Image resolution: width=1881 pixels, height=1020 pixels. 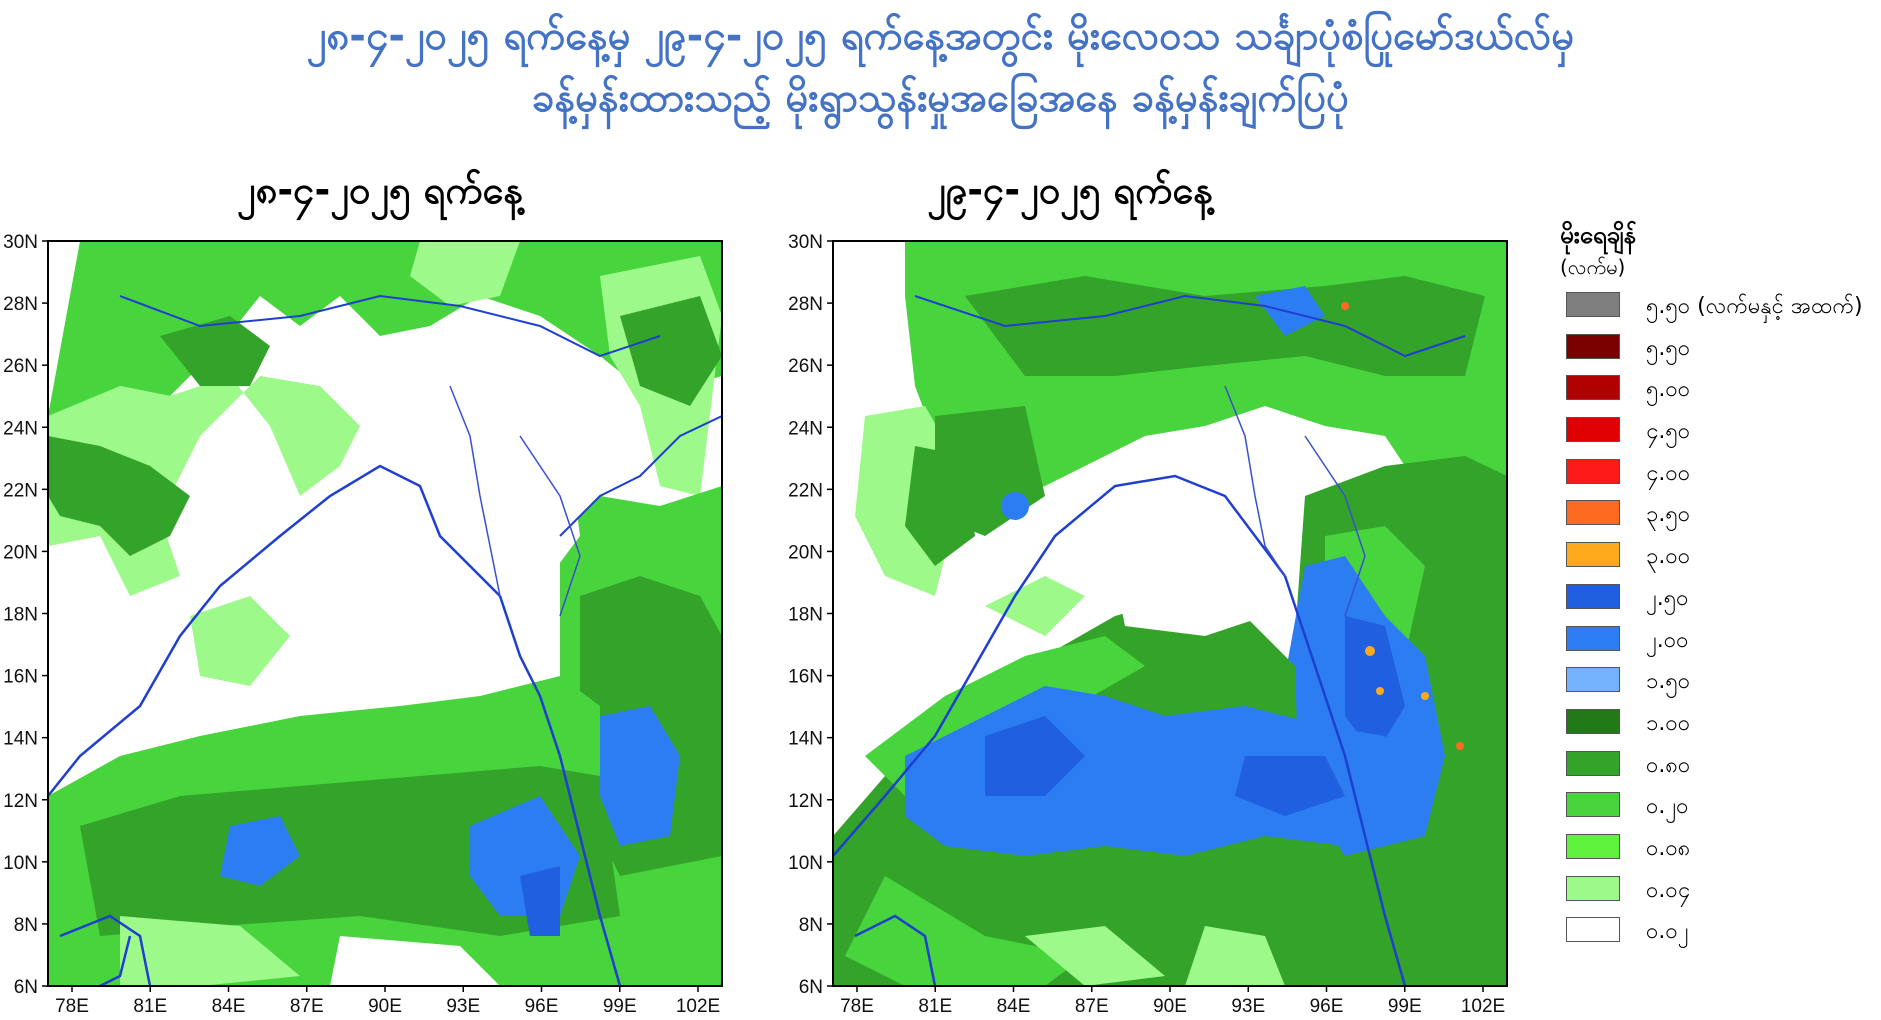 I want to click on map-2-lon-axis: 78E 81E 84E 87E 90E 93E 96E 99E 102E, so click(x=1172, y=1001).